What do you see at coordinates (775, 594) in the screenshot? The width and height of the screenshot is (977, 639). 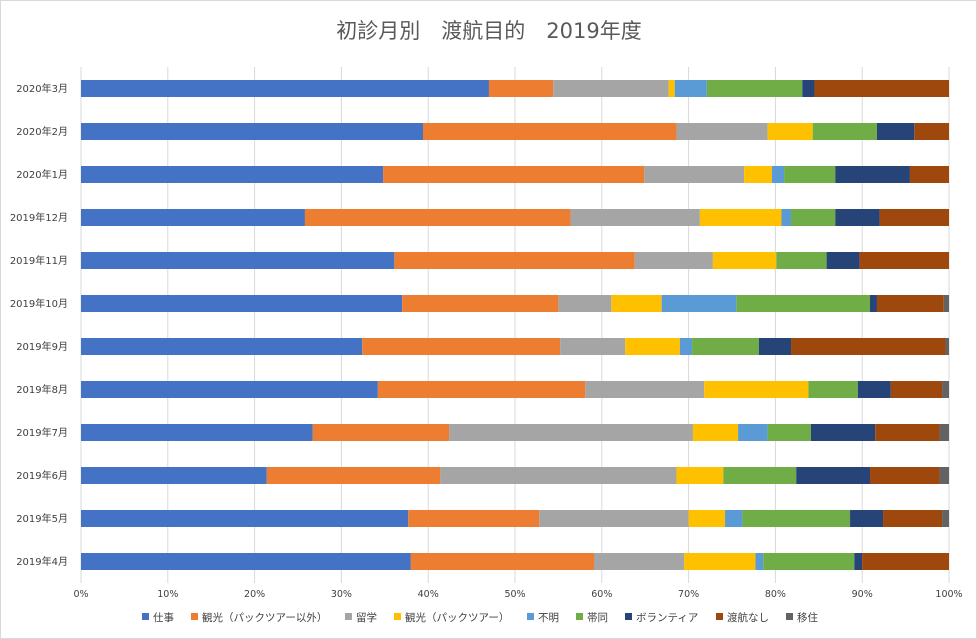 I see `x-tick-label: 80%` at bounding box center [775, 594].